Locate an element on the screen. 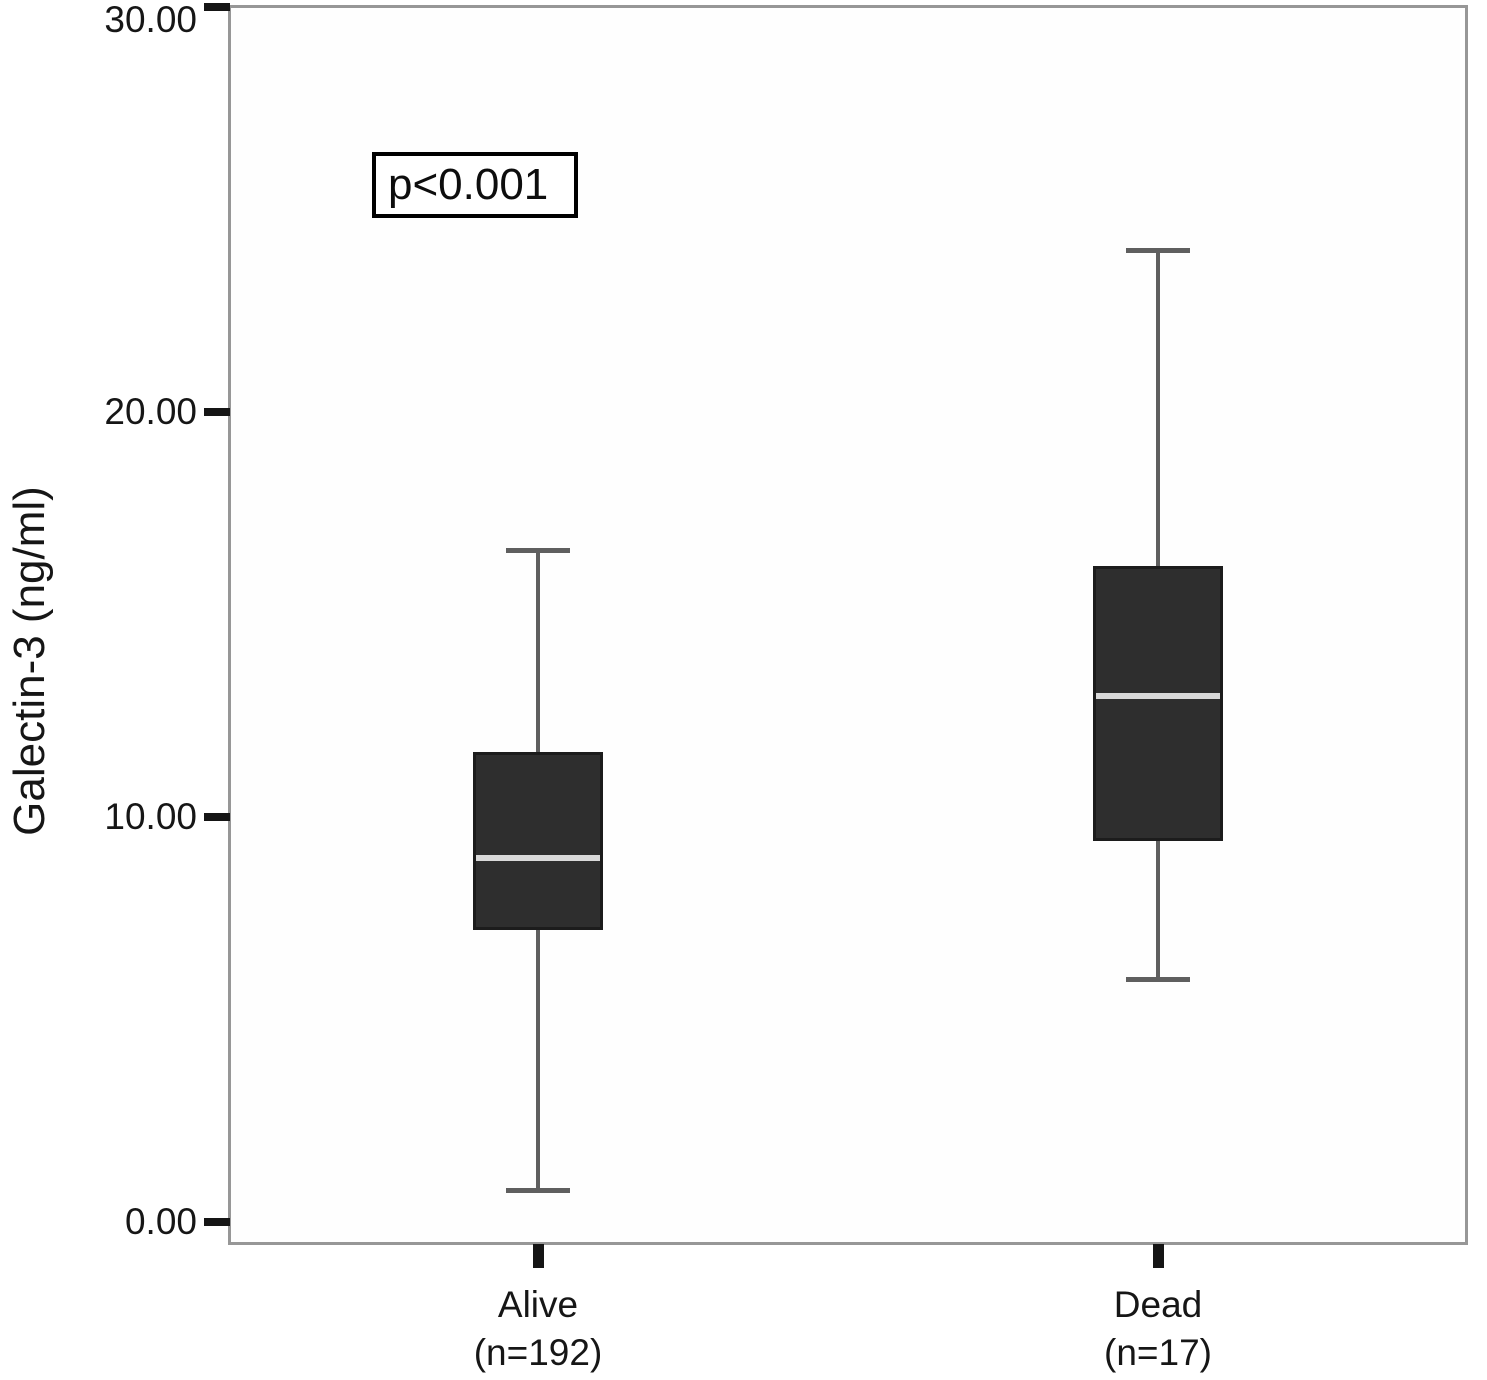 This screenshot has width=1487, height=1380. y-axis-tick-label: 10.00 is located at coordinates (150, 816).